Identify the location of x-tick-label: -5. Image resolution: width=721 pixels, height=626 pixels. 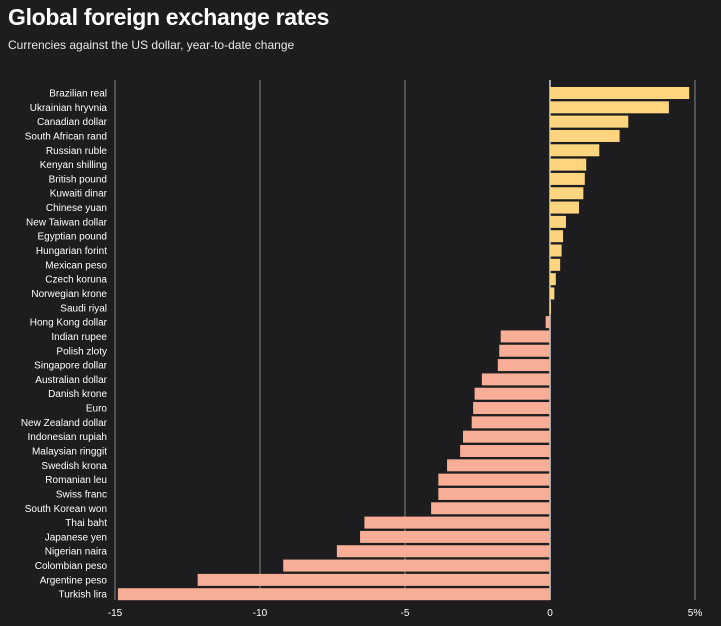
(405, 613).